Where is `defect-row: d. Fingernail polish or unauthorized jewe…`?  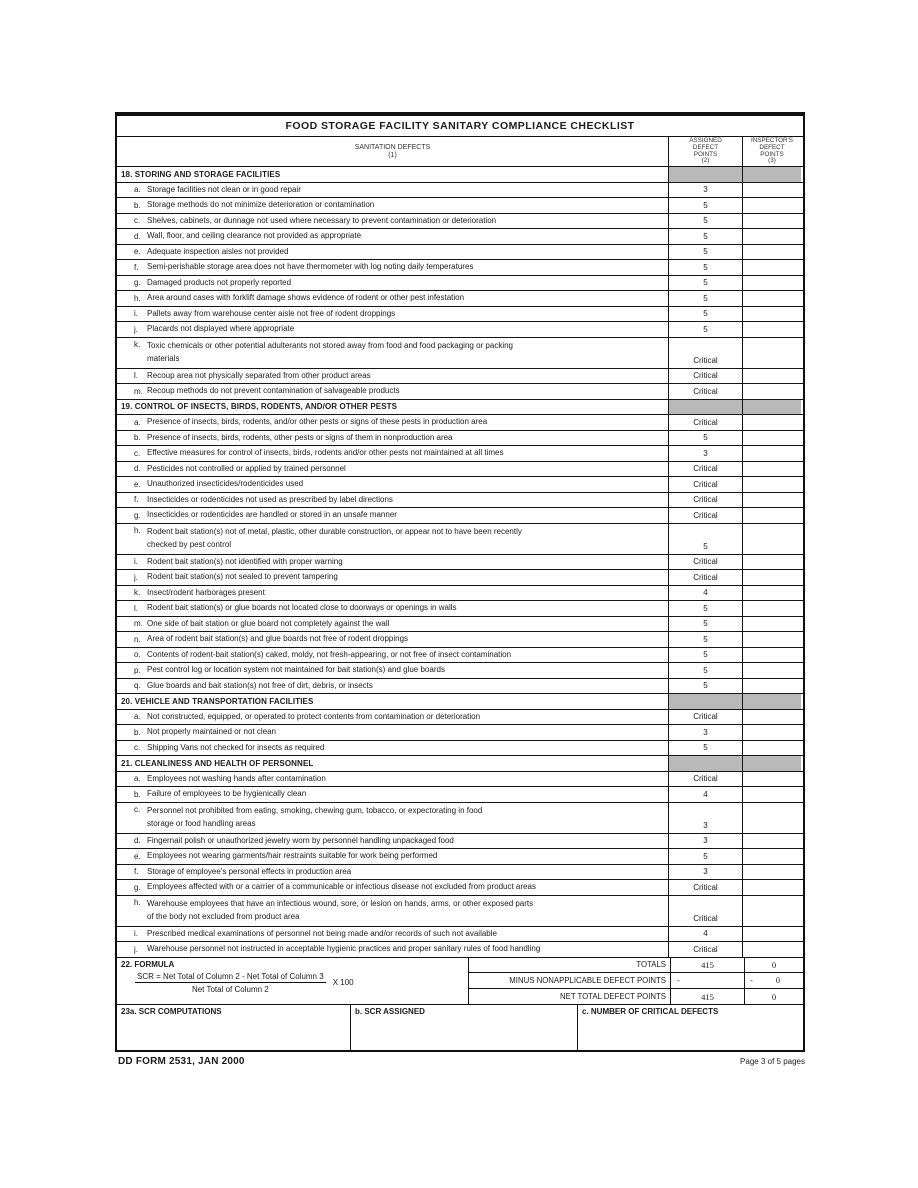 defect-row: d. Fingernail polish or unauthorized jewe… is located at coordinates (460, 841).